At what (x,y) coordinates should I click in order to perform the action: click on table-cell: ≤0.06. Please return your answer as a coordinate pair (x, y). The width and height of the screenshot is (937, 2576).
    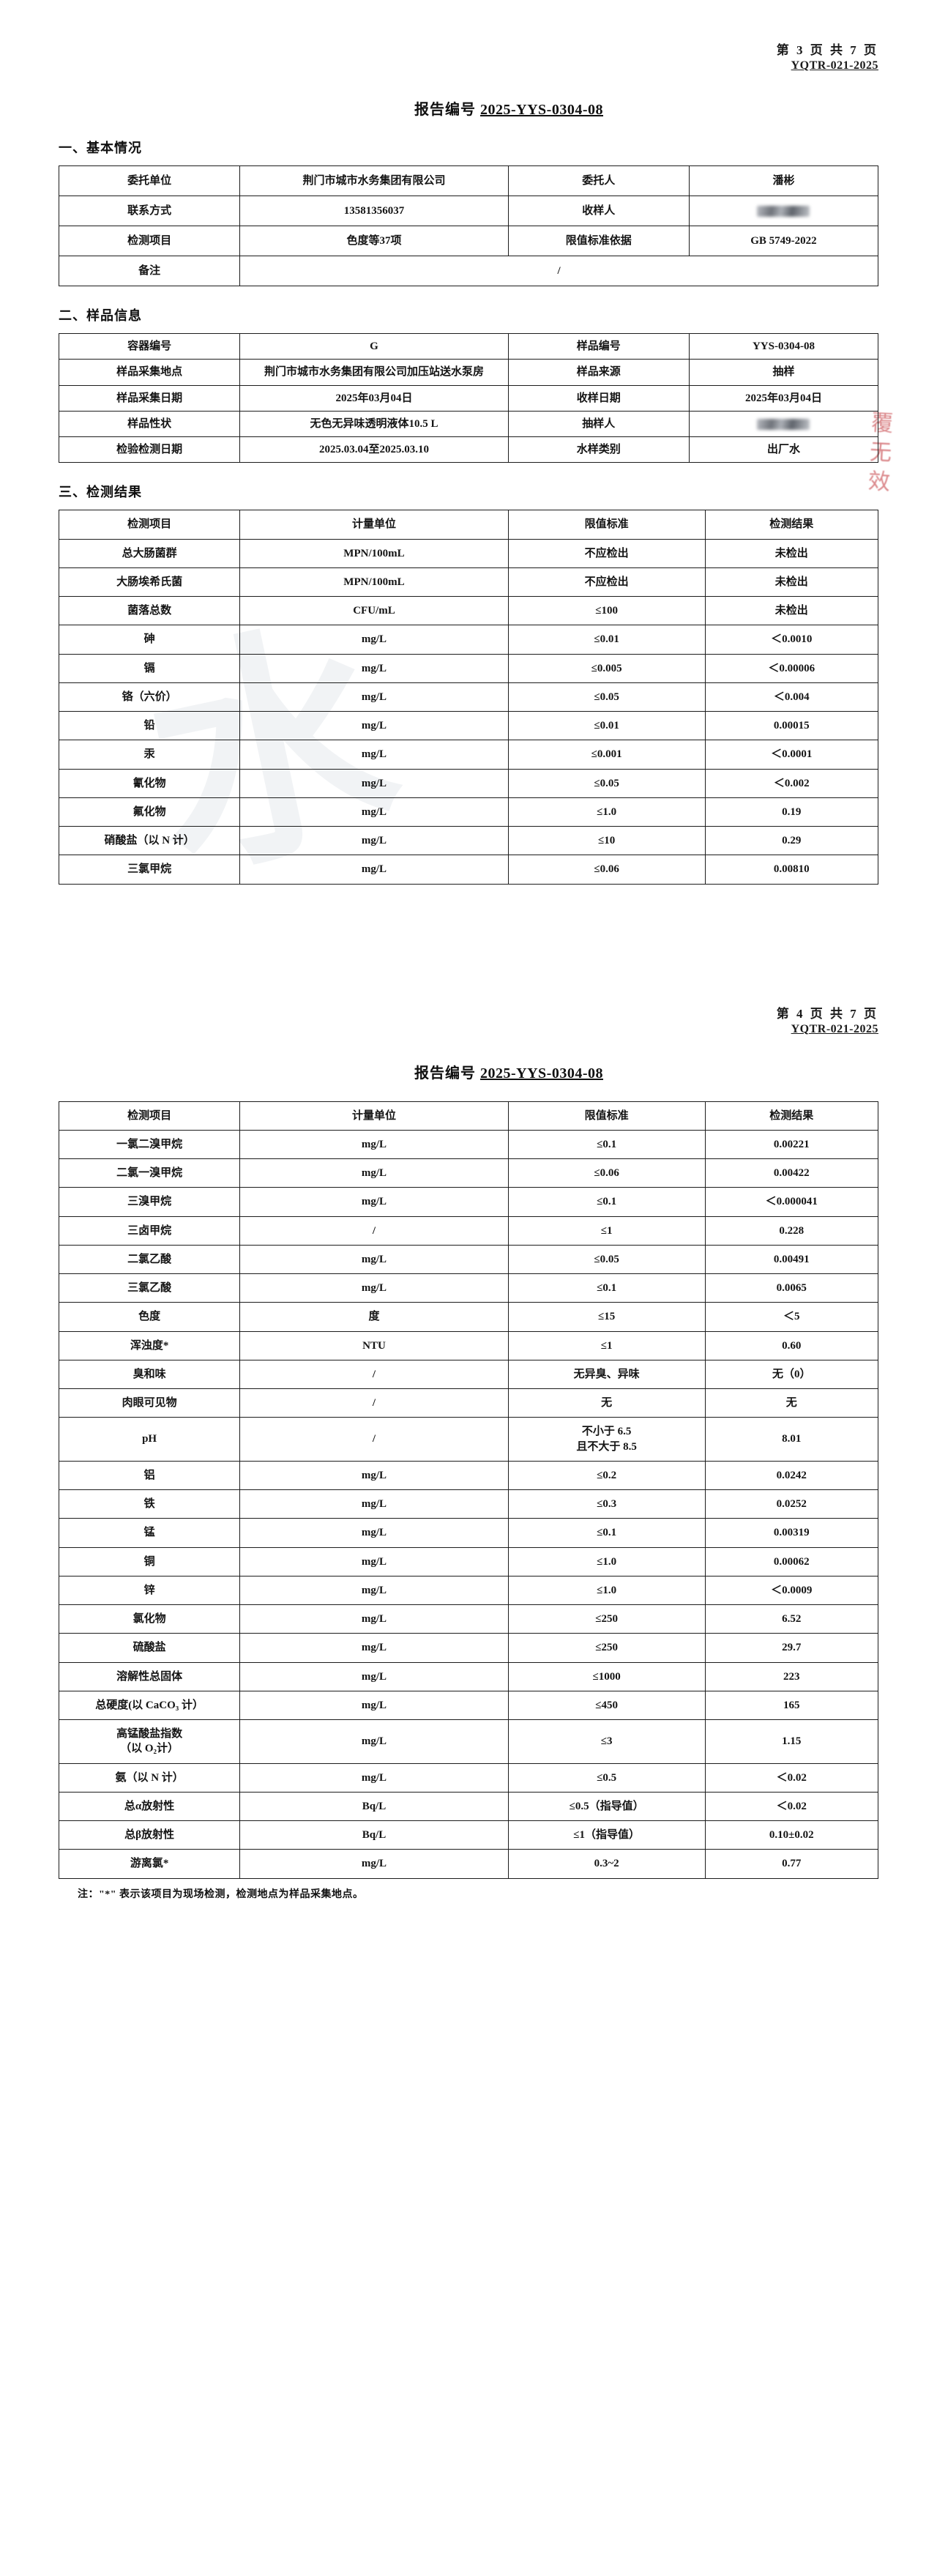
    Looking at the image, I should click on (606, 870).